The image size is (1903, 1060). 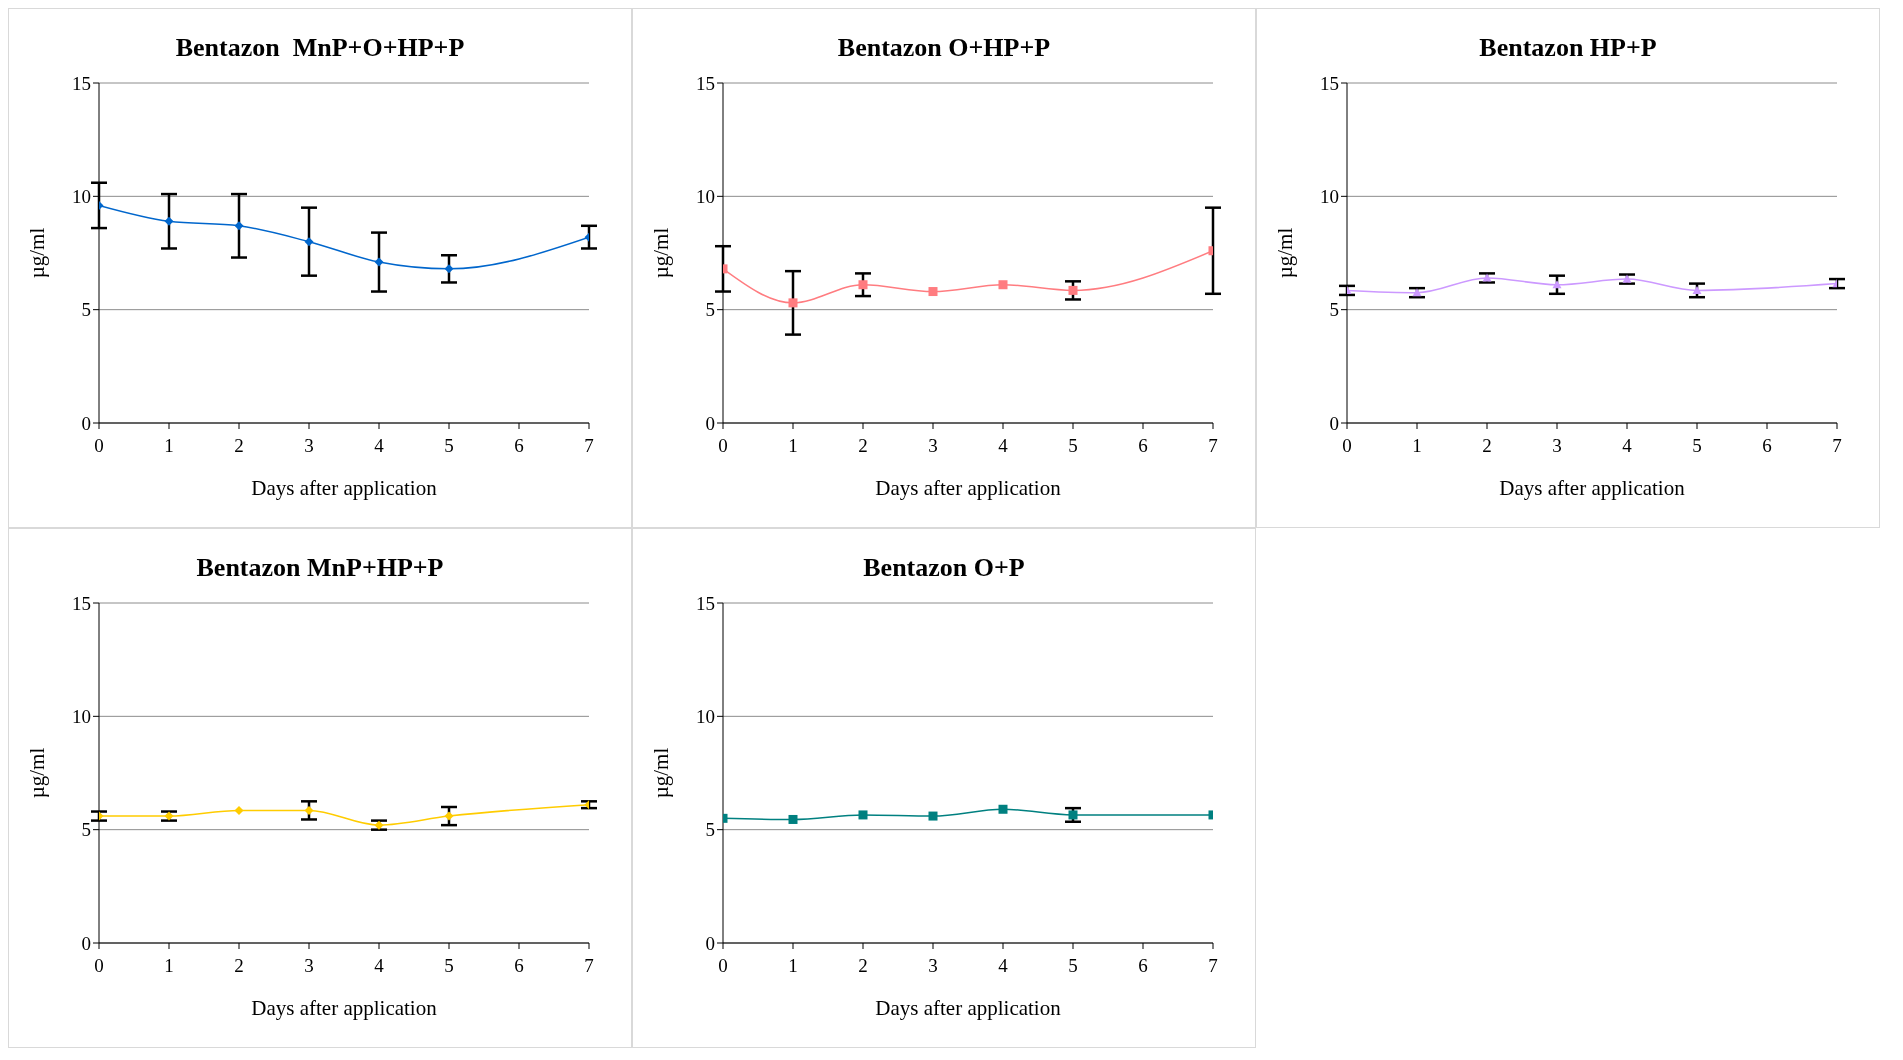 What do you see at coordinates (1568, 48) in the screenshot?
I see `chart-title: Bentazon HP+P` at bounding box center [1568, 48].